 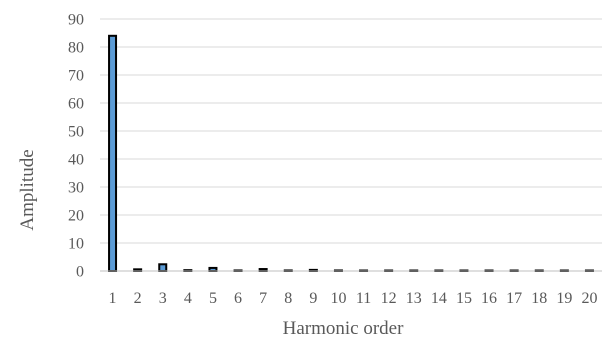 What do you see at coordinates (363, 298) in the screenshot?
I see `x-tick-label: 11` at bounding box center [363, 298].